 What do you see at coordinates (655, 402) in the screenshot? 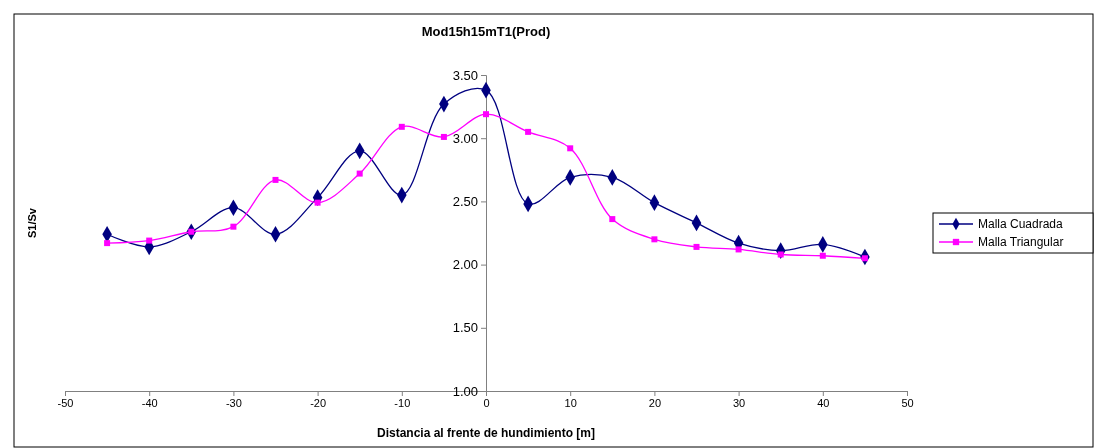
I see `x-tick-label: 20` at bounding box center [655, 402].